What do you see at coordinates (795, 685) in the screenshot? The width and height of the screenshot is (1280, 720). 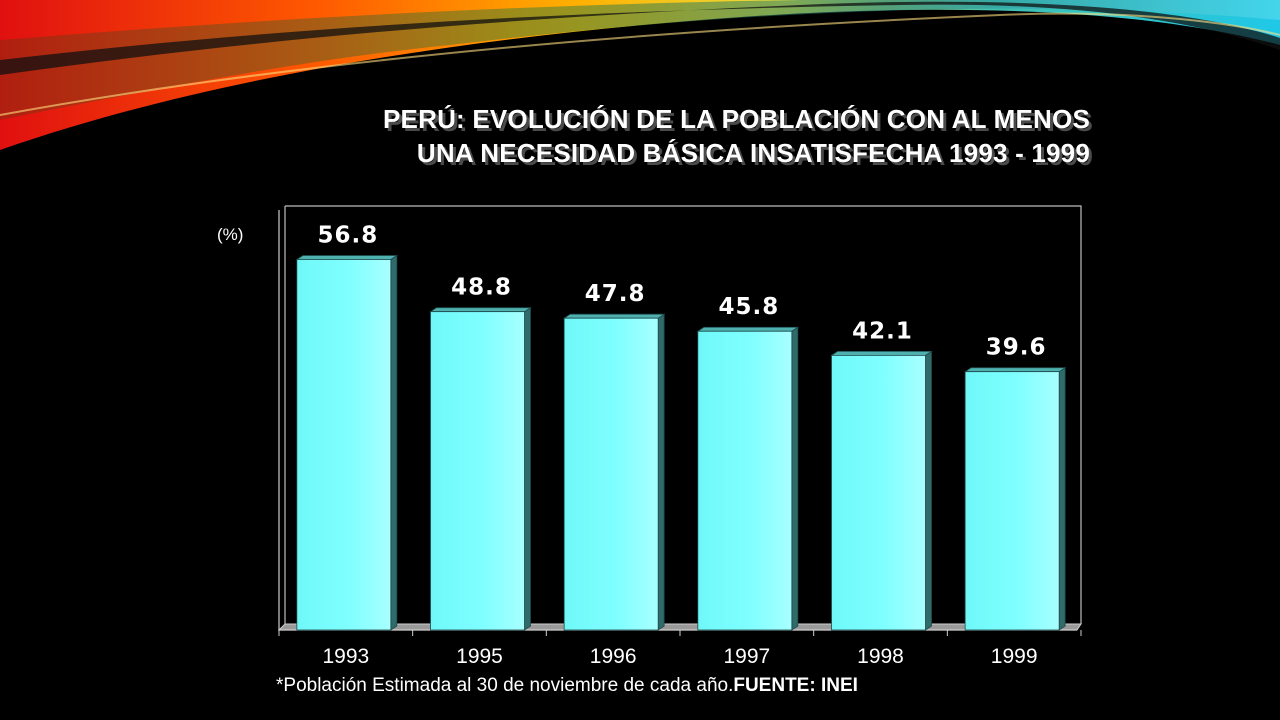 I see `source-credit: FUENTE: INEI` at bounding box center [795, 685].